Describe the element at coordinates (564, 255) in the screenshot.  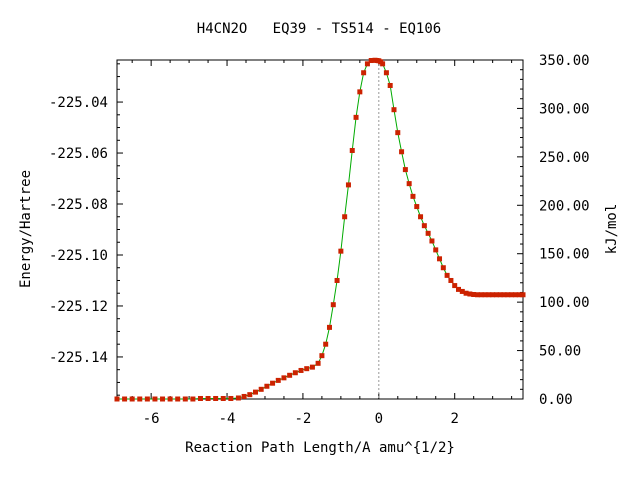
I see `y2-tick-label: 150.00` at that location.